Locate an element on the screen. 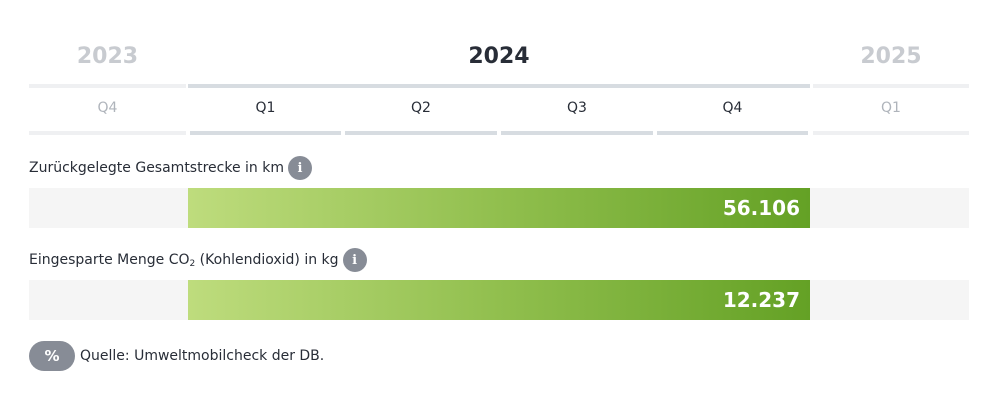  distance-bar: 56.106 is located at coordinates (499, 208).